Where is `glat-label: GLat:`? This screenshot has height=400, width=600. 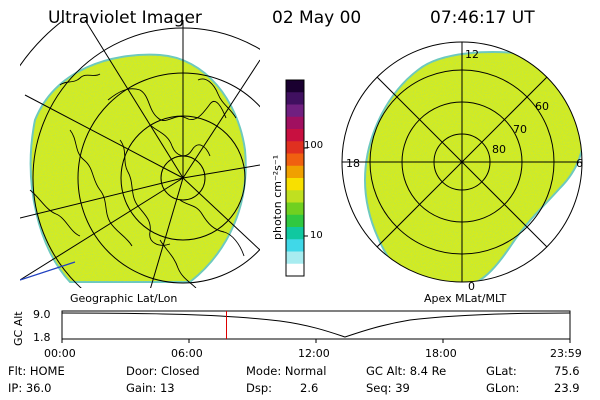 glat-label: GLat: is located at coordinates (501, 371).